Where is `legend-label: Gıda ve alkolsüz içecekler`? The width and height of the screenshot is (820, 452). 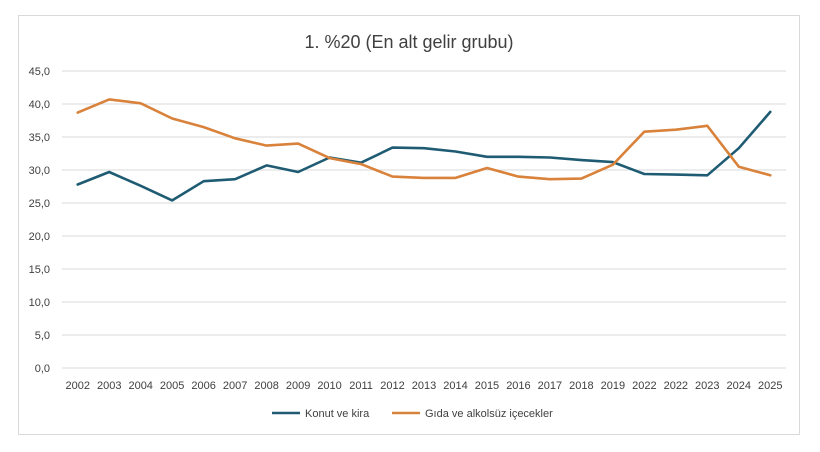 legend-label: Gıda ve alkolsüz içecekler is located at coordinates (489, 414).